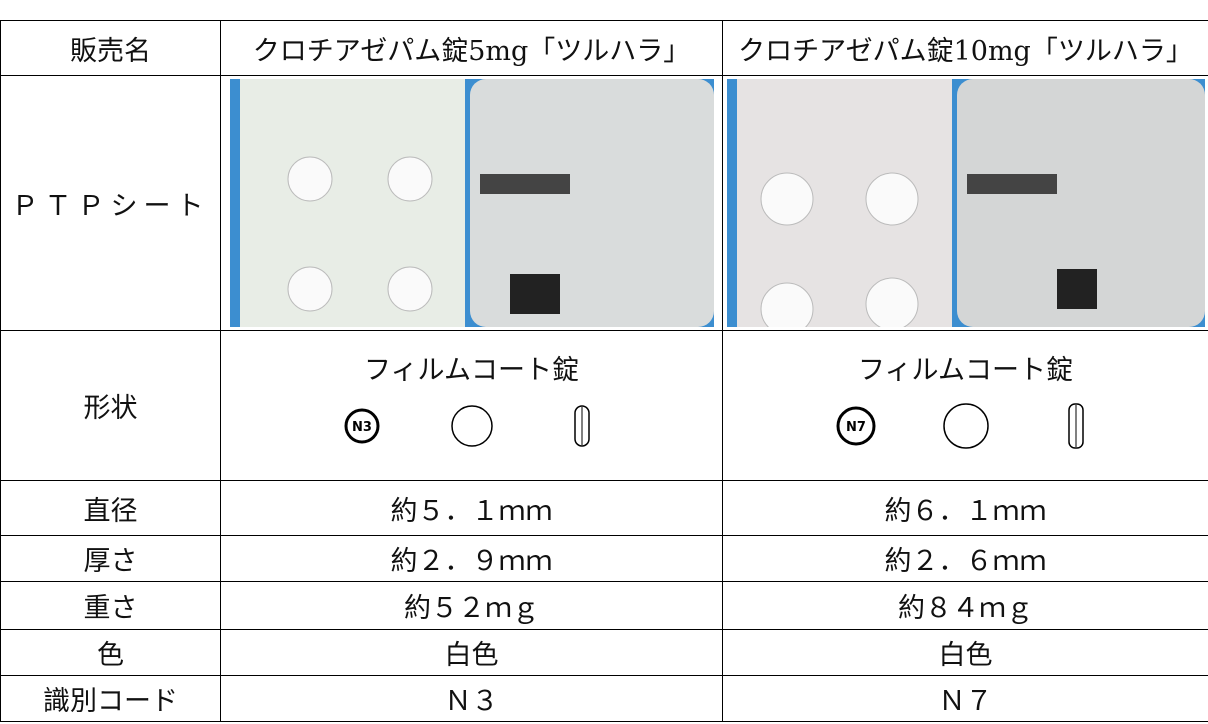 The height and width of the screenshot is (724, 1208). I want to click on header-cell: クロチアゼパム錠10mg「ツルハラ」, so click(965, 48).